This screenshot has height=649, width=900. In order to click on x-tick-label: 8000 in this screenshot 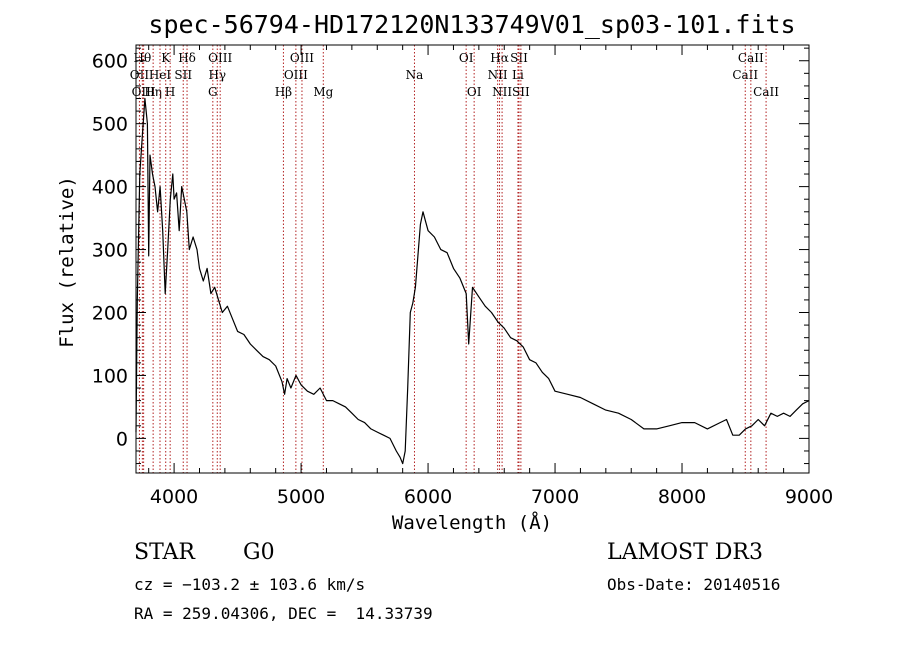, I will do `click(682, 497)`.